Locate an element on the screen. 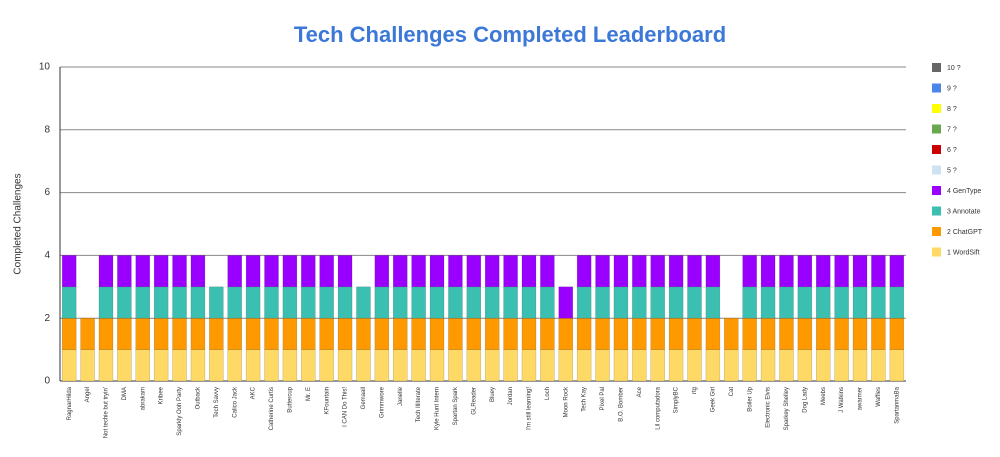 This screenshot has height=457, width=1000. x-tick-label: Grimmwore is located at coordinates (382, 402).